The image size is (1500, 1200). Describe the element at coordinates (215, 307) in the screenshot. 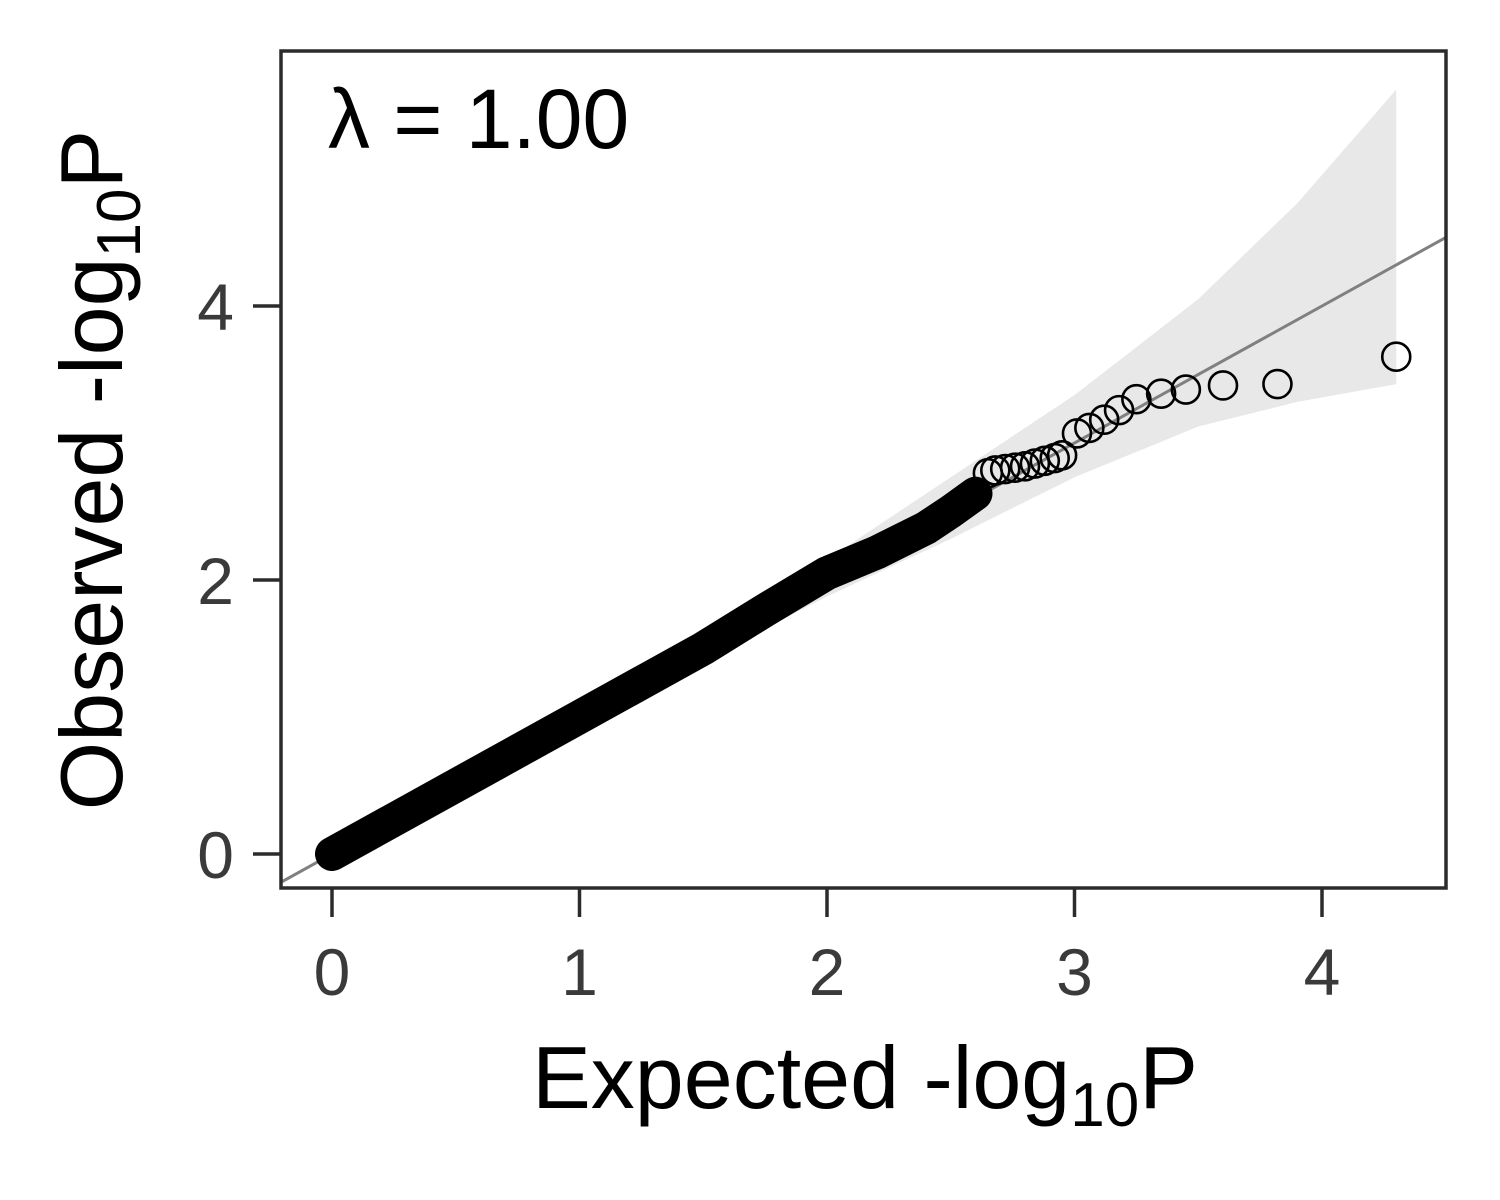

I see `y-tick-label: 4` at that location.